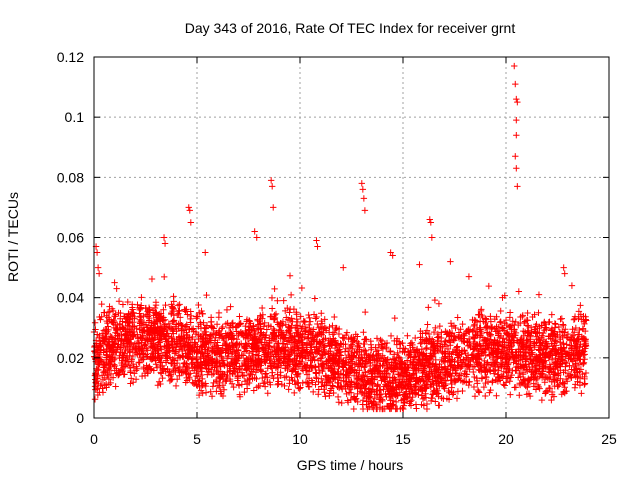  Describe the element at coordinates (197, 439) in the screenshot. I see `x-tick-label: 5` at that location.